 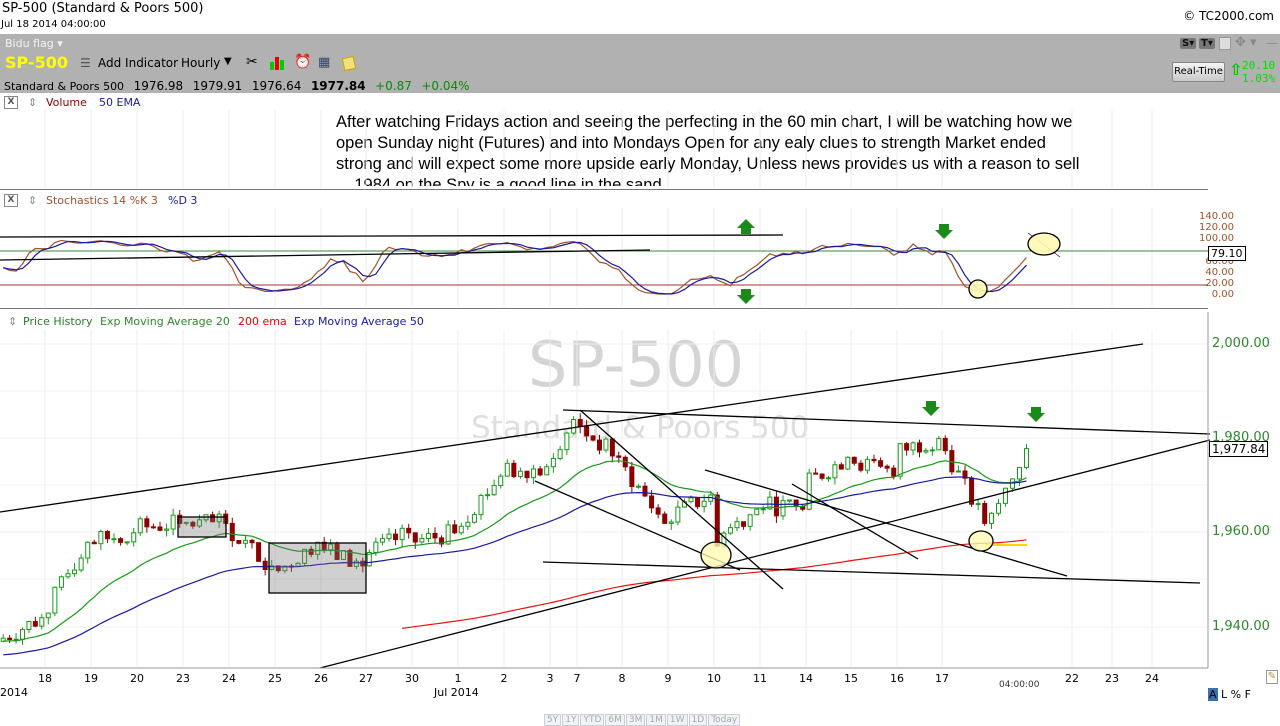 I want to click on mode-a: A, so click(x=1213, y=694).